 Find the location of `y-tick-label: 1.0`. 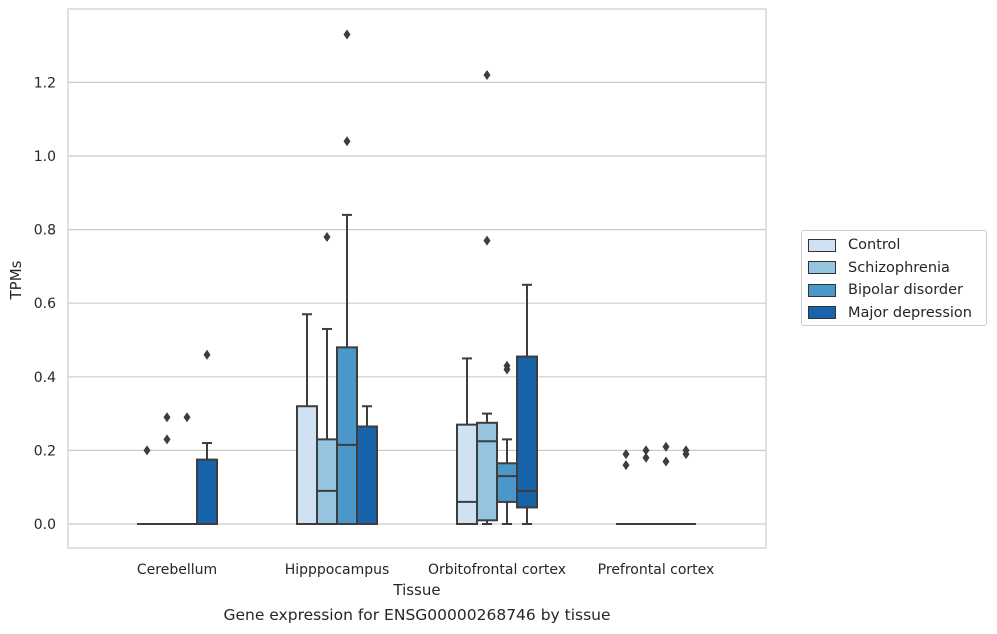

y-tick-label: 1.0 is located at coordinates (45, 157).